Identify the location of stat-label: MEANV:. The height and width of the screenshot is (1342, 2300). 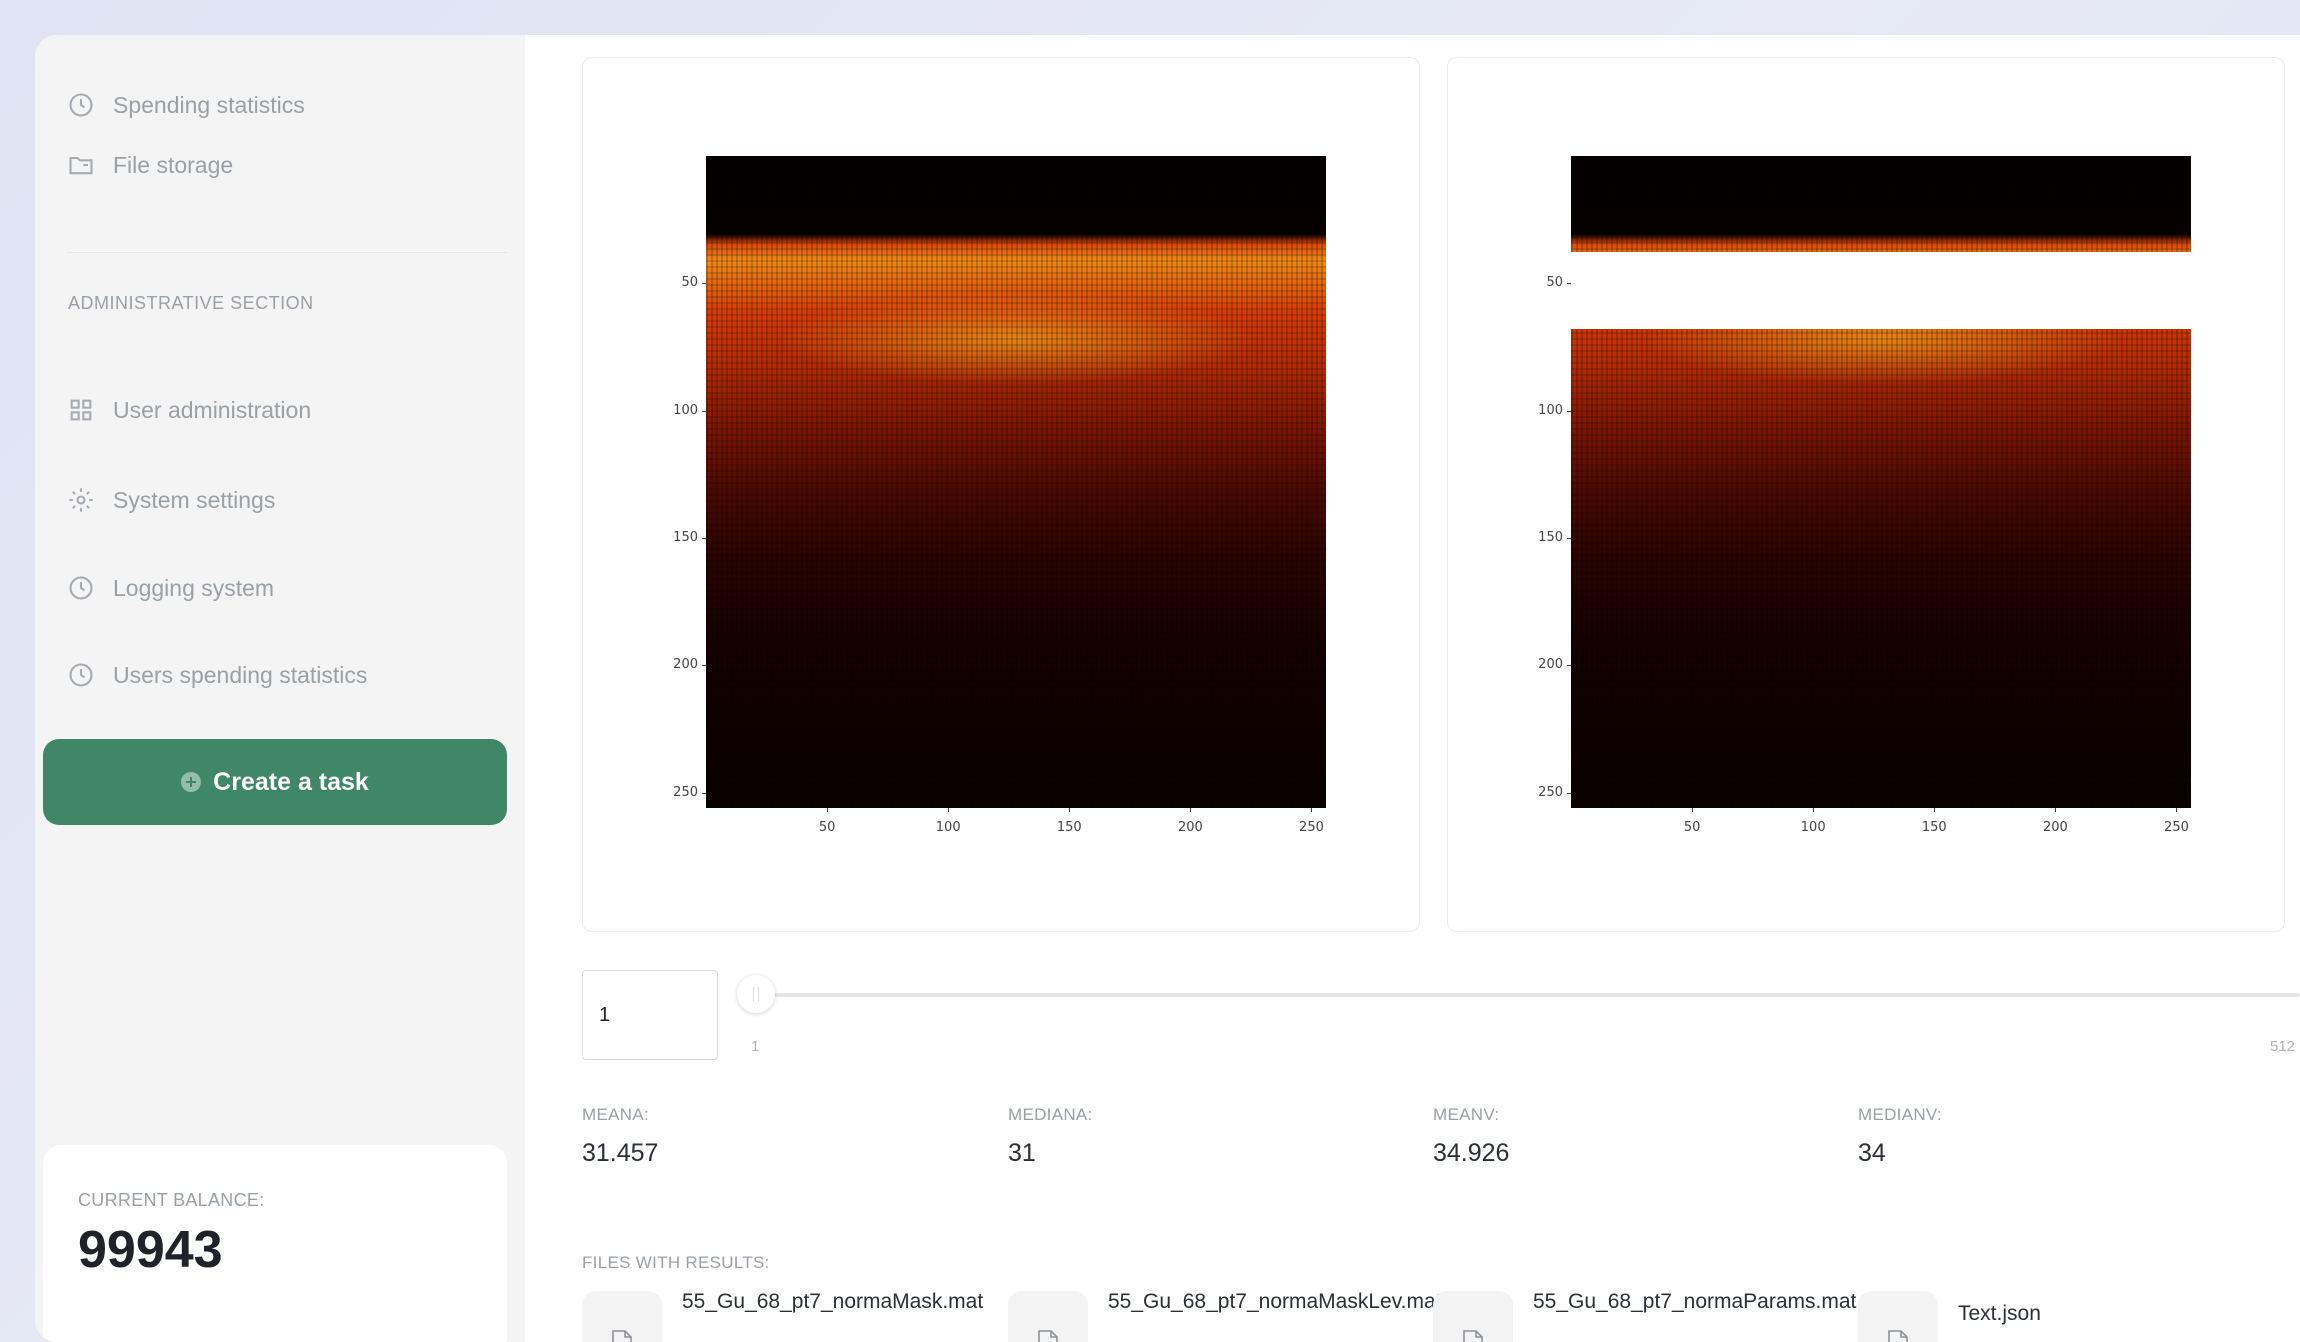
(1466, 1114).